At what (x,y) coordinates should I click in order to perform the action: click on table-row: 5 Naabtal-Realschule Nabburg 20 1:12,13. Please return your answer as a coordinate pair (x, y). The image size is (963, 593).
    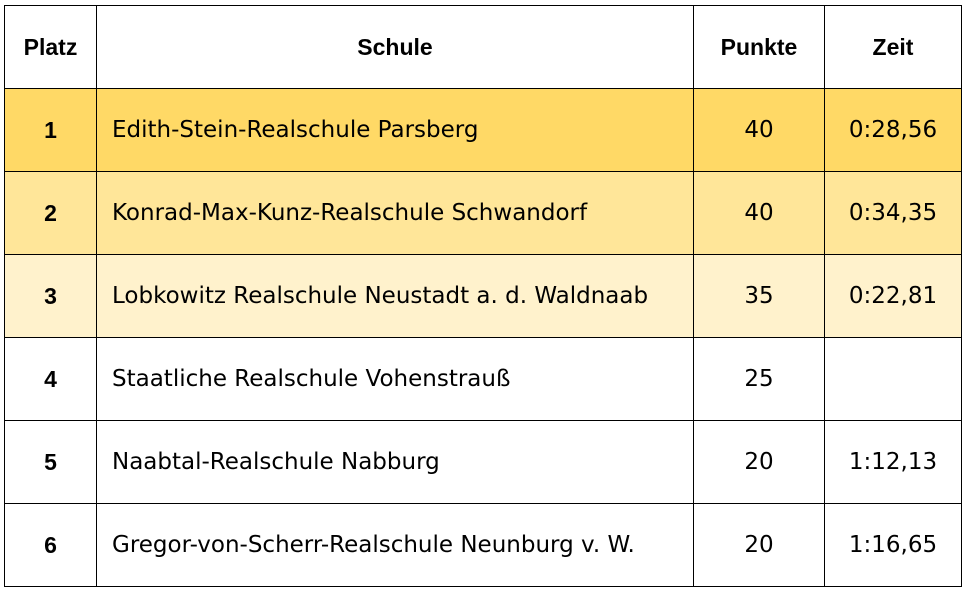
    Looking at the image, I should click on (483, 462).